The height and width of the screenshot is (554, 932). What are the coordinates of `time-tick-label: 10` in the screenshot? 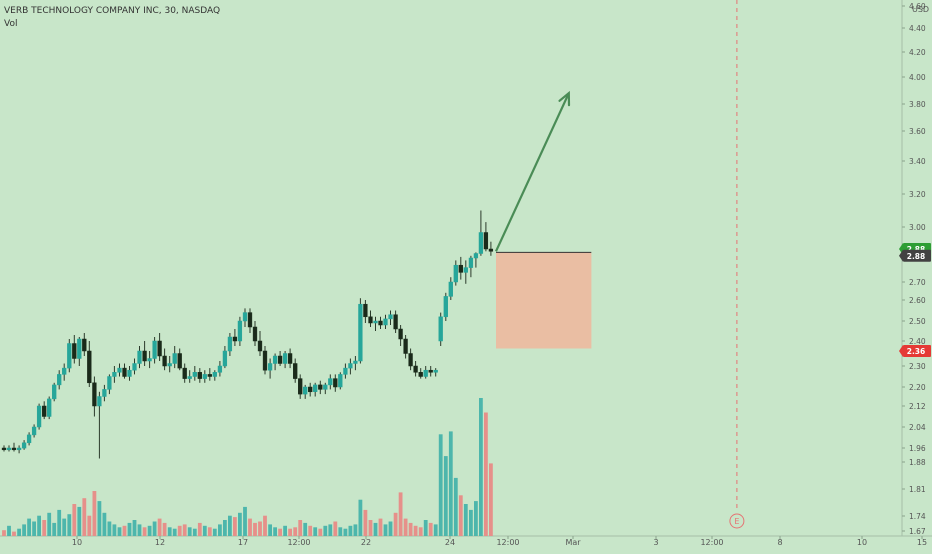 It's located at (862, 542).